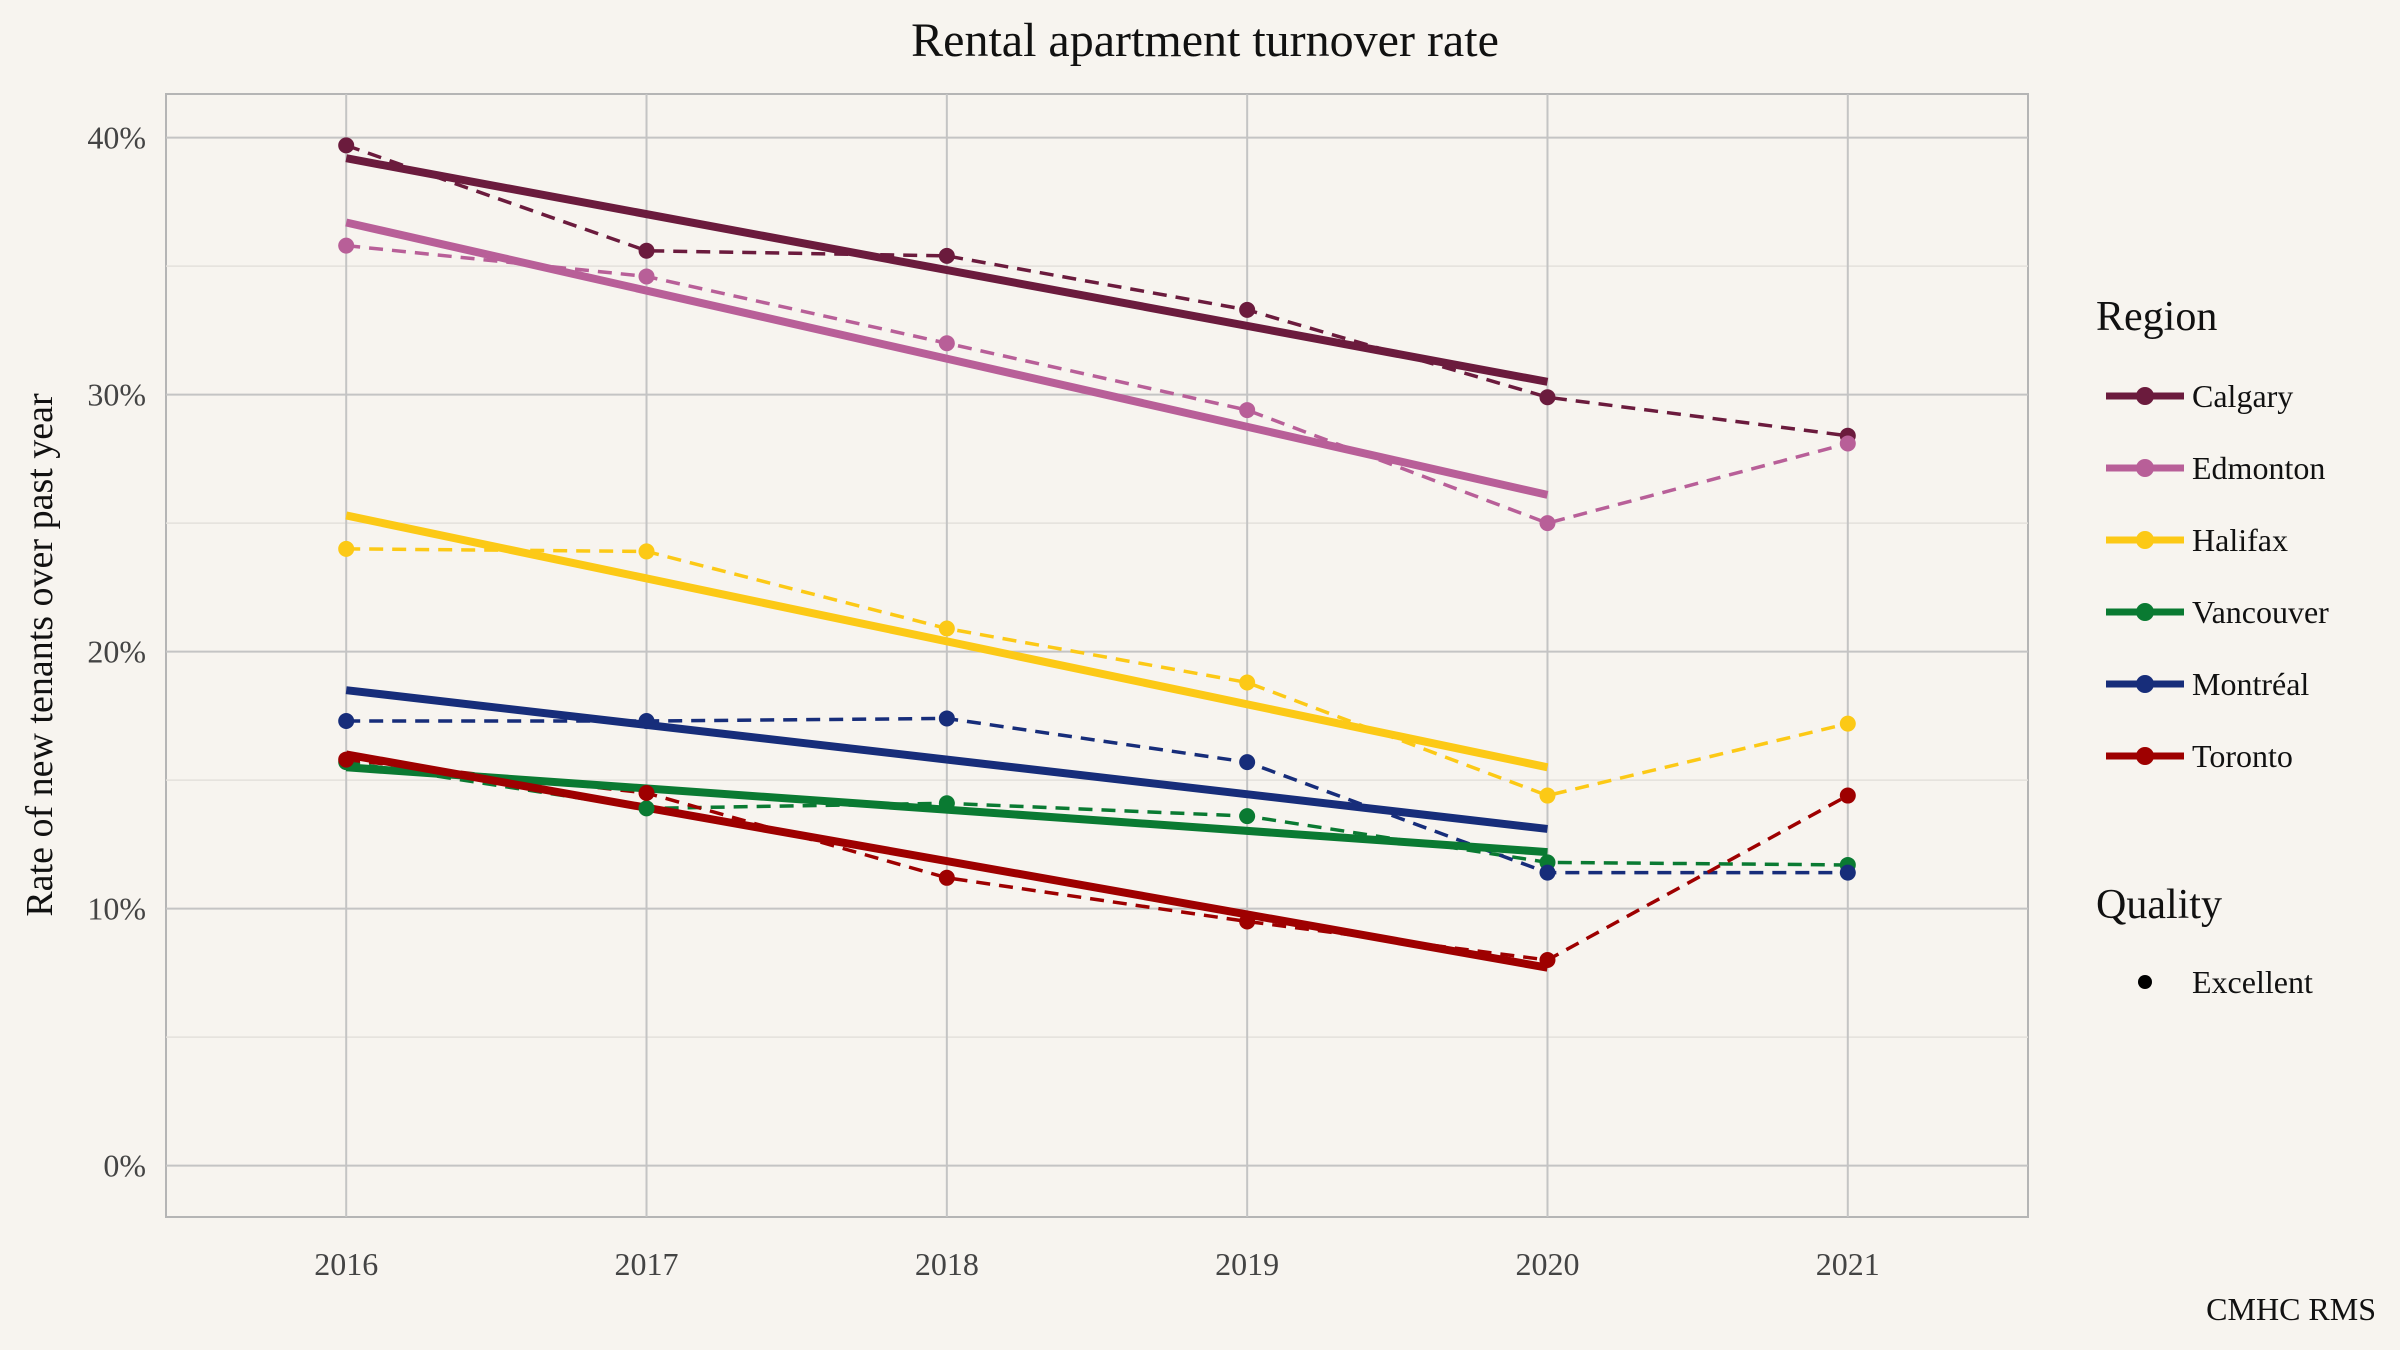 Image resolution: width=2400 pixels, height=1350 pixels. I want to click on x-axis-ticks: 2016 2017 2018 2019 2020 2021, so click(1097, 1264).